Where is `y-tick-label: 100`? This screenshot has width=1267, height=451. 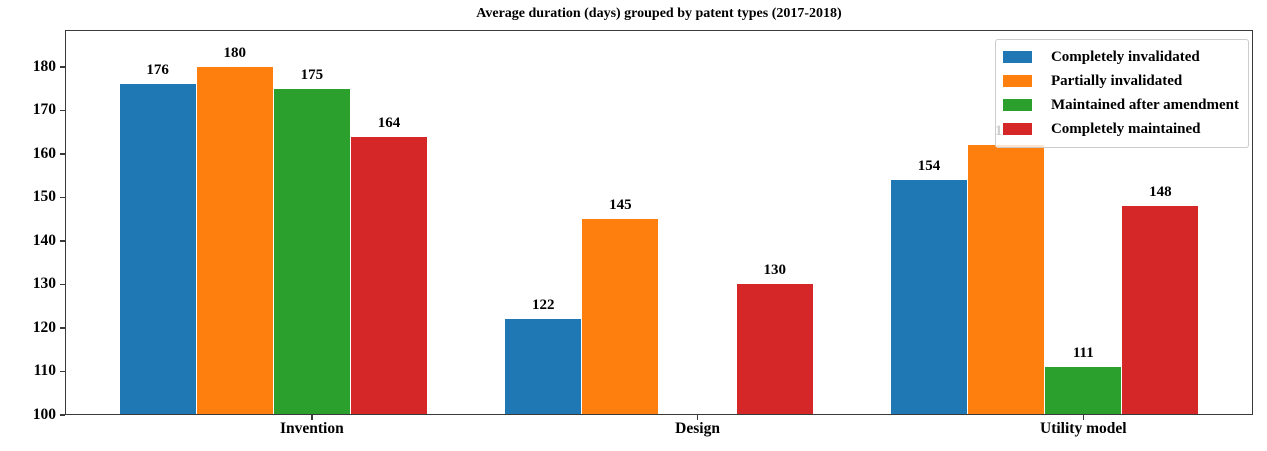 y-tick-label: 100 is located at coordinates (44, 414).